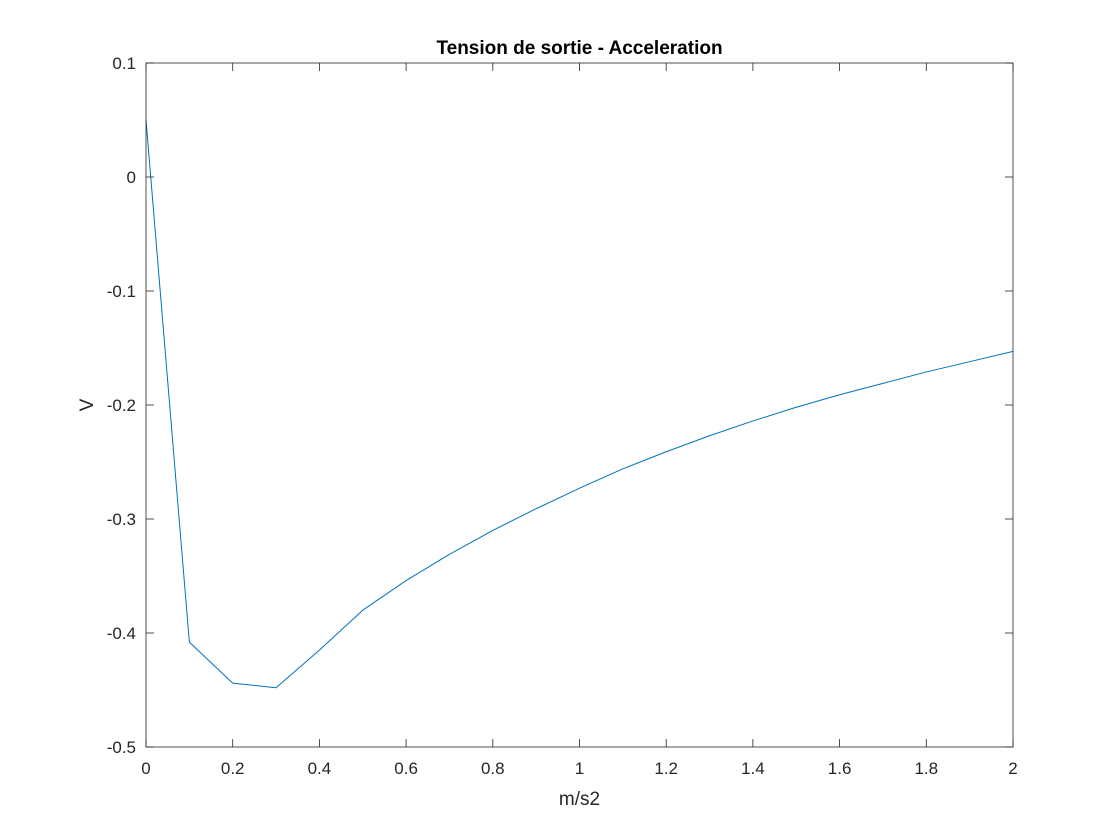 The height and width of the screenshot is (840, 1120). What do you see at coordinates (753, 768) in the screenshot?
I see `x-tick-label: 1.4` at bounding box center [753, 768].